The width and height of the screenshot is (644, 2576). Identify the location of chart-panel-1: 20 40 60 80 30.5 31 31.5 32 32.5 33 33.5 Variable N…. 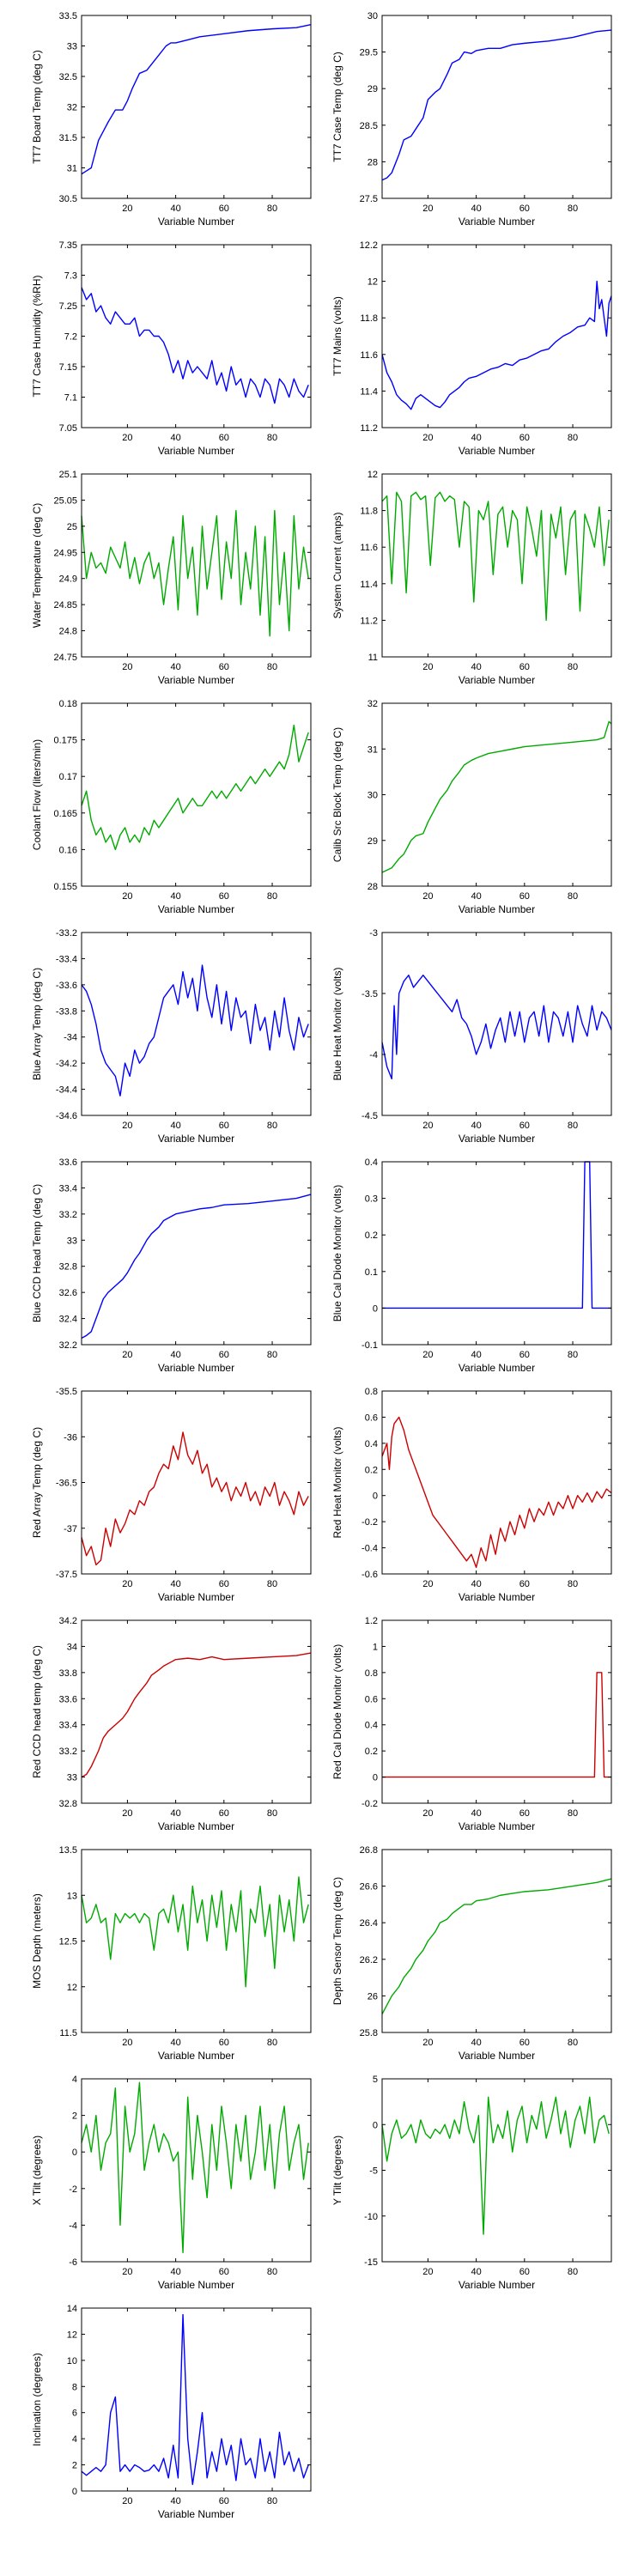
(171, 119).